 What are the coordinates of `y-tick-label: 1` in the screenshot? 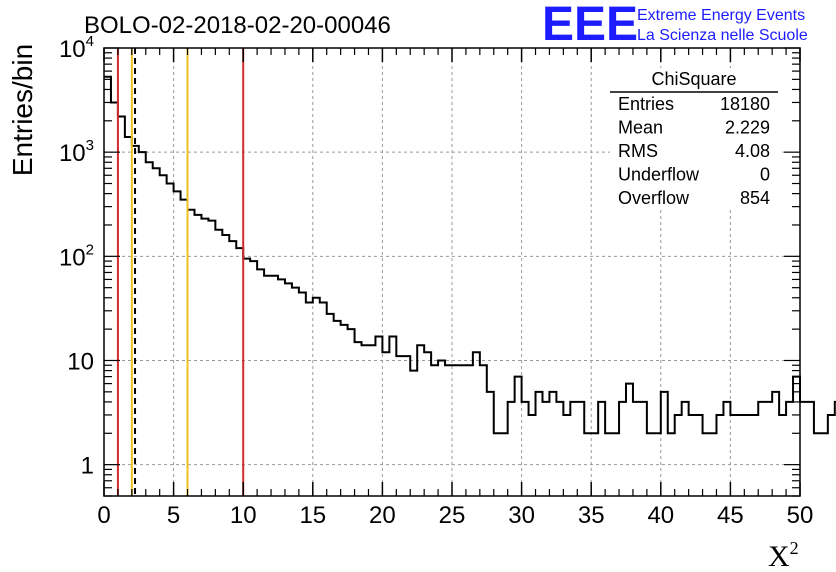 It's located at (87, 466).